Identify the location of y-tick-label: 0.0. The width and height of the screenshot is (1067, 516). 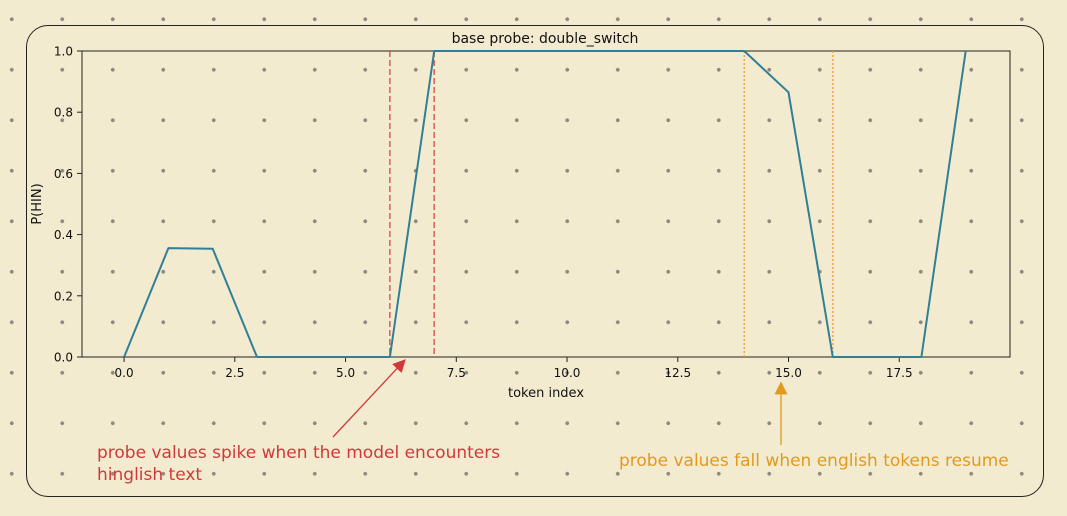
(63, 358).